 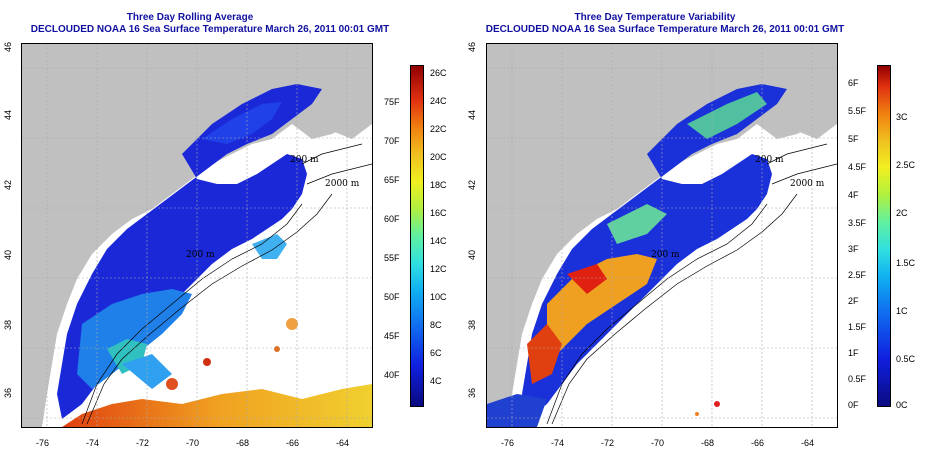 What do you see at coordinates (853, 249) in the screenshot?
I see `colorbar-f-label: 3F` at bounding box center [853, 249].